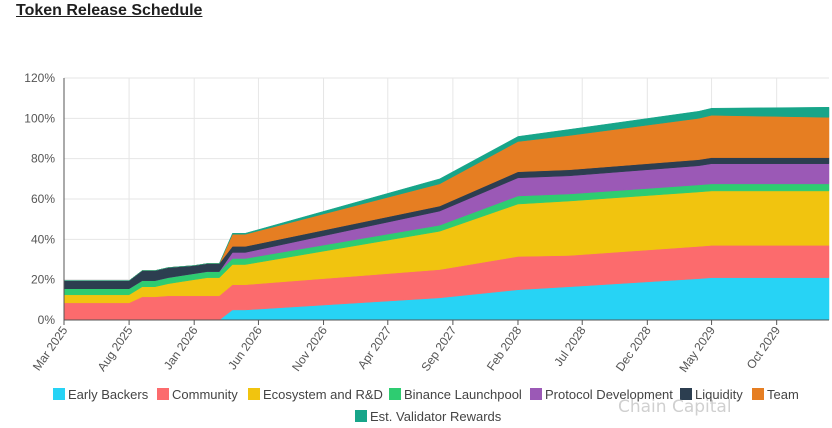 The width and height of the screenshot is (832, 428). I want to click on legend-label-est-validator-rewards: Est. Validator Rewards, so click(436, 416).